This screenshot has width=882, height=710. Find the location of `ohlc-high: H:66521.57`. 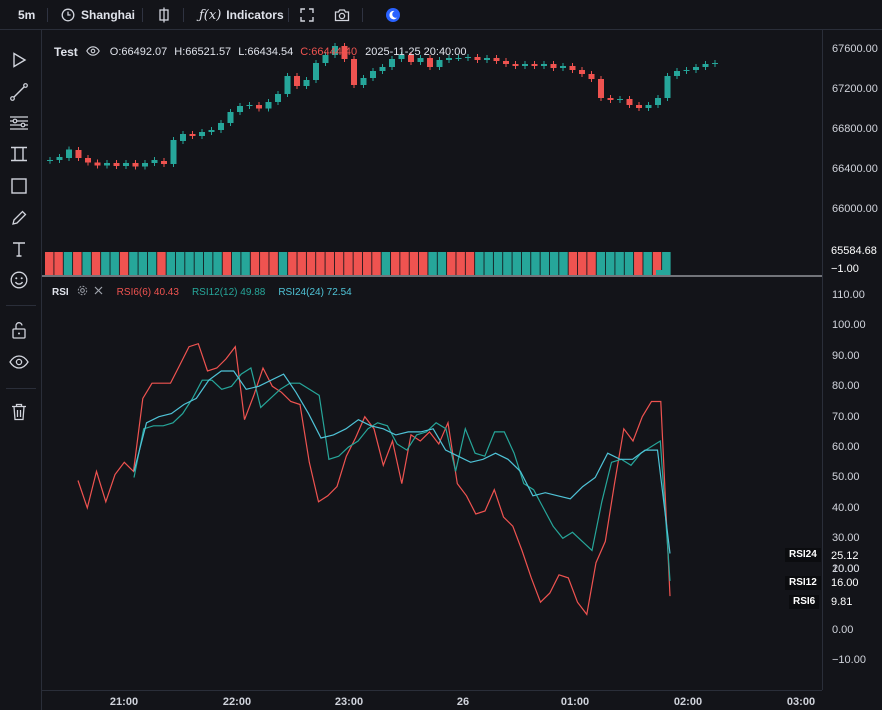

ohlc-high: H:66521.57 is located at coordinates (203, 52).